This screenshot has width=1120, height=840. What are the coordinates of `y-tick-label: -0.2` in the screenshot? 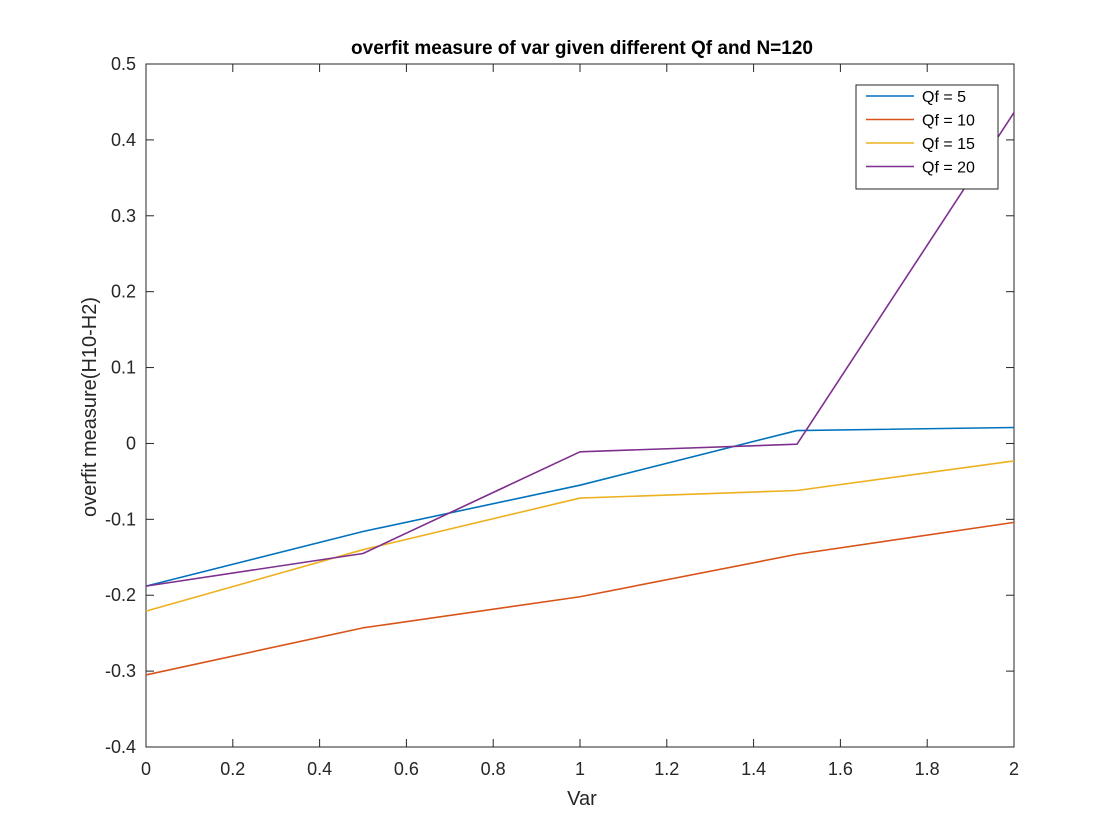 It's located at (120, 595).